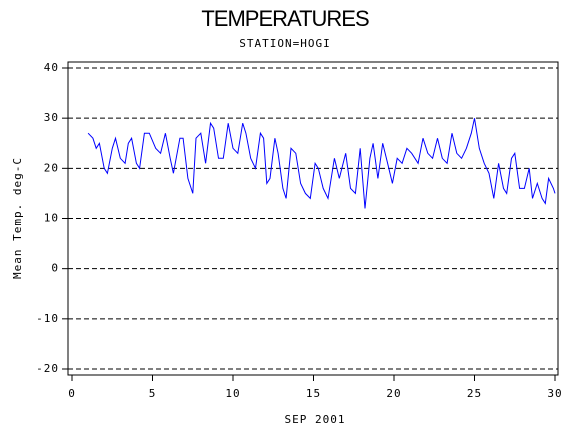 Image resolution: width=570 pixels, height=430 pixels. What do you see at coordinates (393, 393) in the screenshot?
I see `x-tick-label: 20` at bounding box center [393, 393].